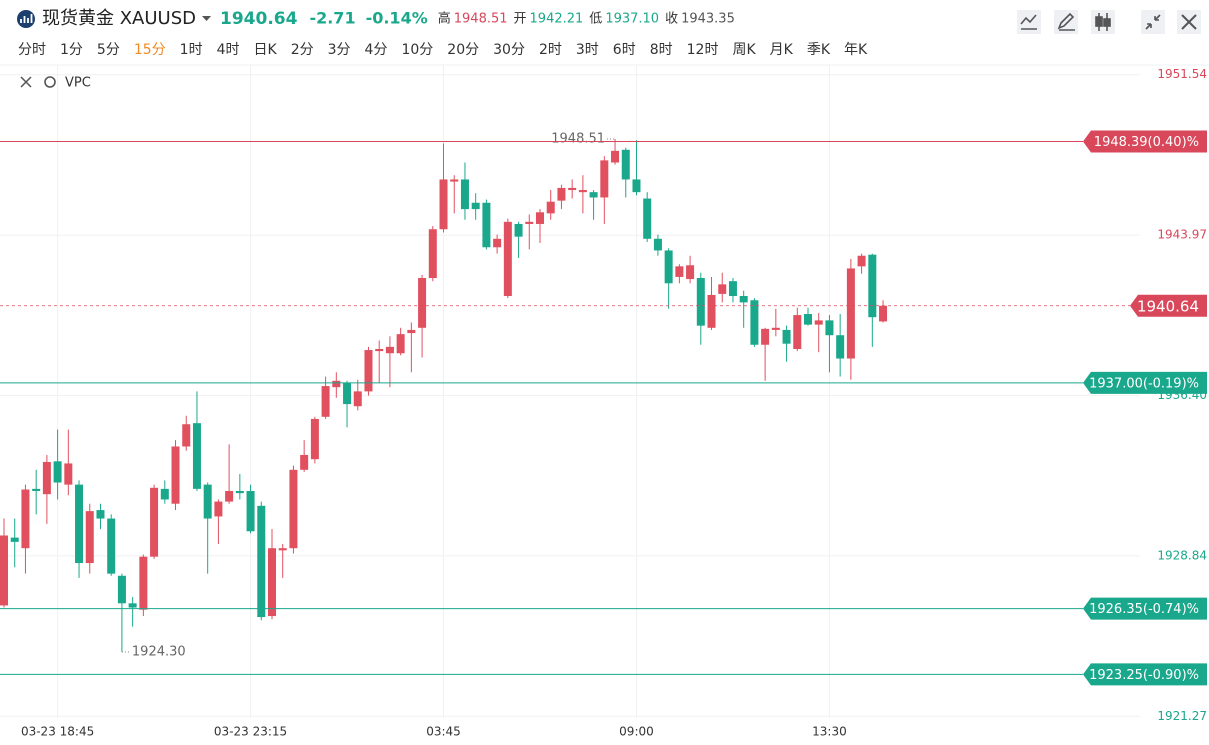 This screenshot has height=745, width=1209. Describe the element at coordinates (1066, 21) in the screenshot. I see `tool-pen-icon` at that location.